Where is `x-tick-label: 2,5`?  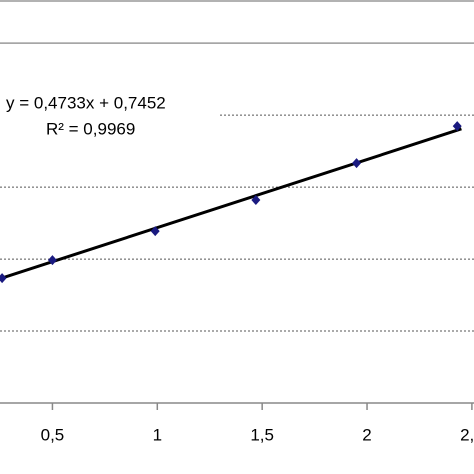
x-tick-label: 2,5 is located at coordinates (467, 434).